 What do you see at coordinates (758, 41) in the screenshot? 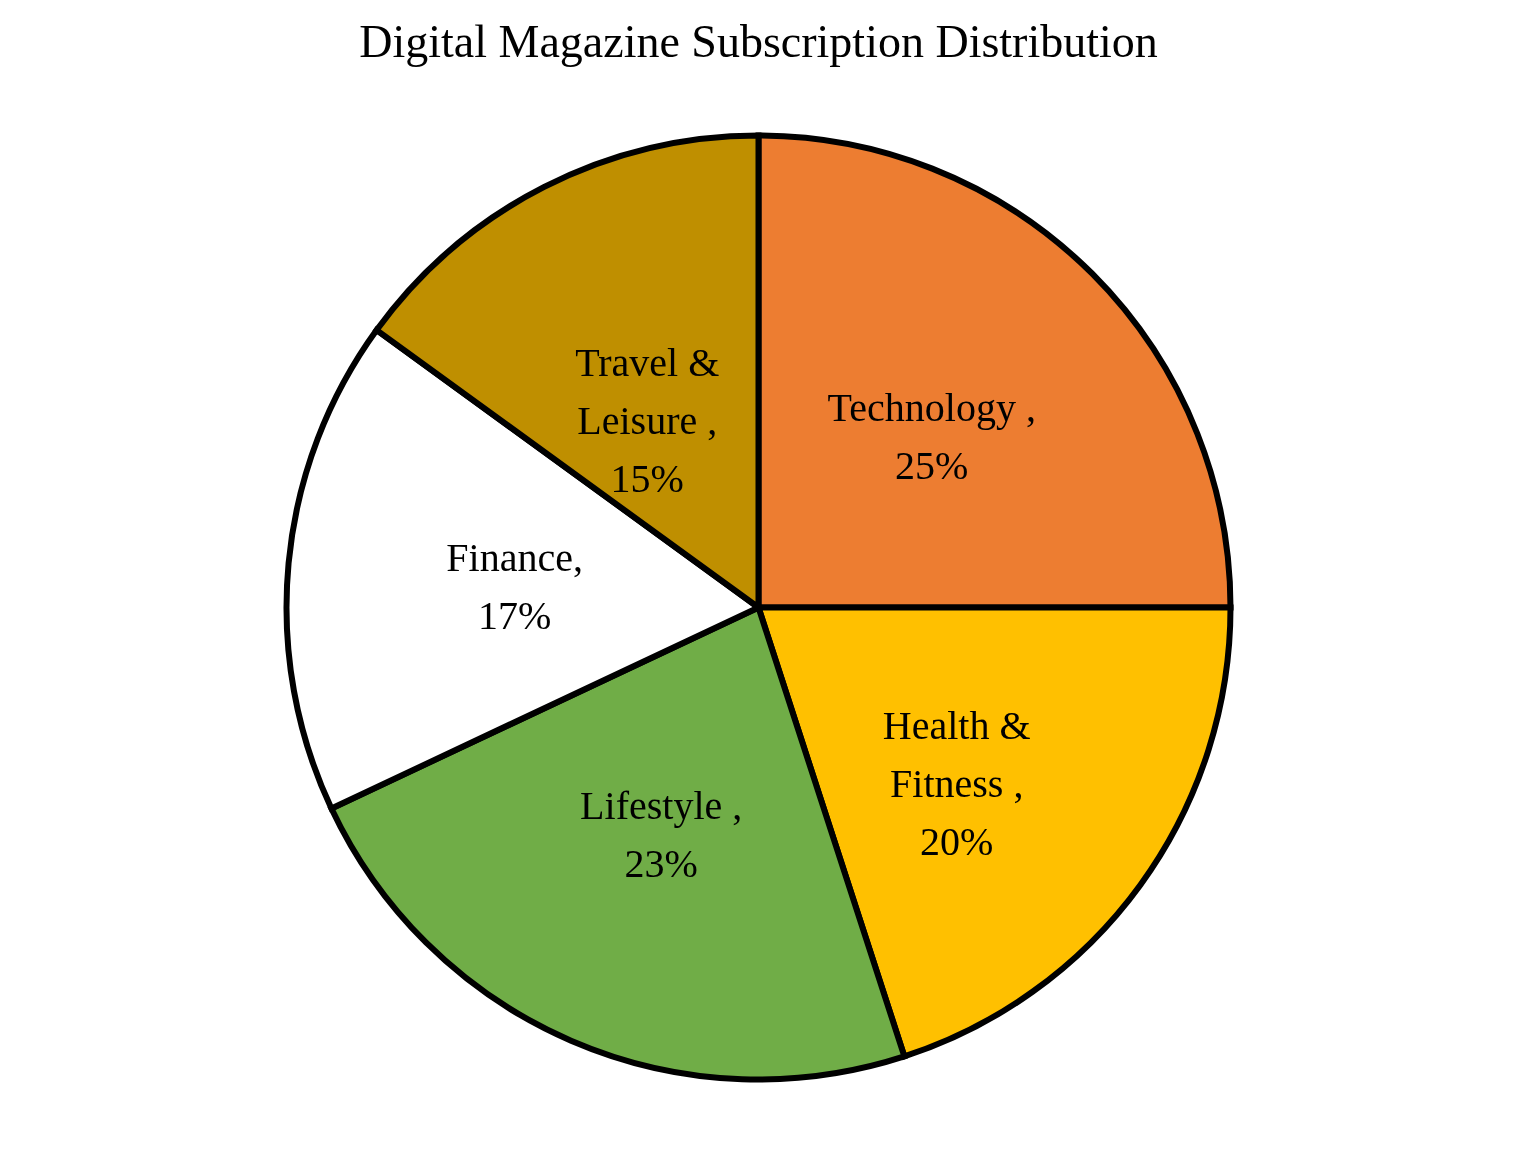
I see `chart-title: Digital Magazine Subscription Distribution` at bounding box center [758, 41].